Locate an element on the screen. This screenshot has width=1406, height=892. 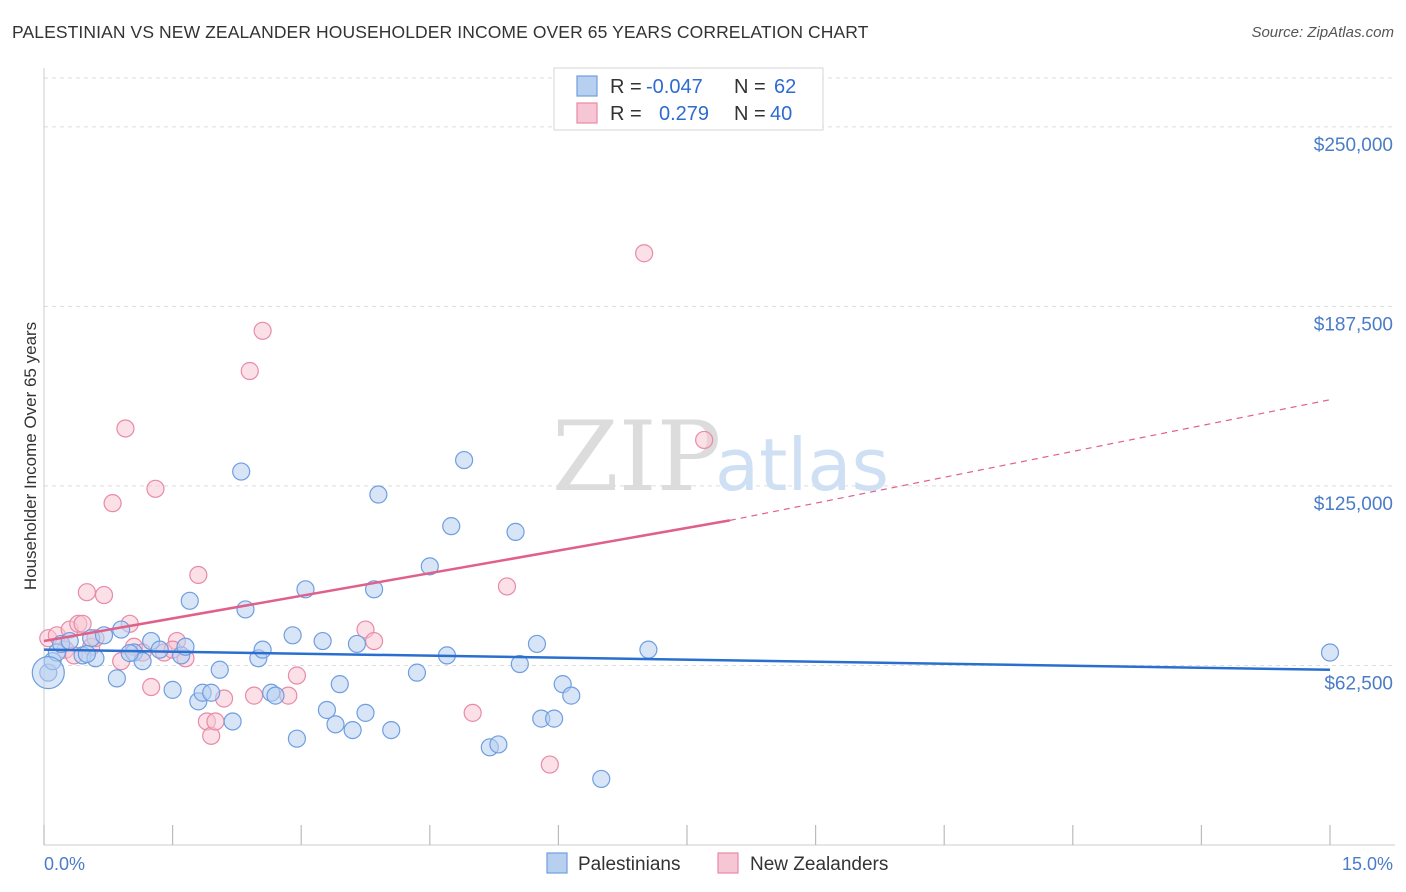
new-zealanders-trend-line is located at coordinates (387, 581).